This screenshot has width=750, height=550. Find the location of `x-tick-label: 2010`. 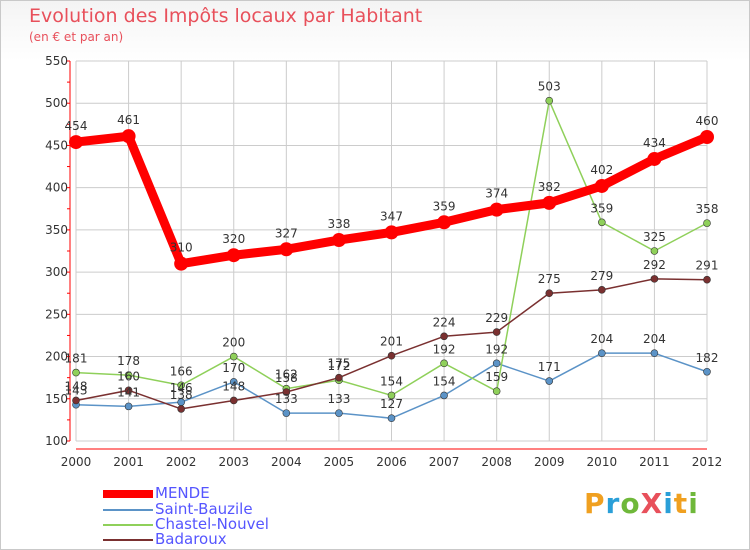

x-tick-label: 2010 is located at coordinates (602, 462).